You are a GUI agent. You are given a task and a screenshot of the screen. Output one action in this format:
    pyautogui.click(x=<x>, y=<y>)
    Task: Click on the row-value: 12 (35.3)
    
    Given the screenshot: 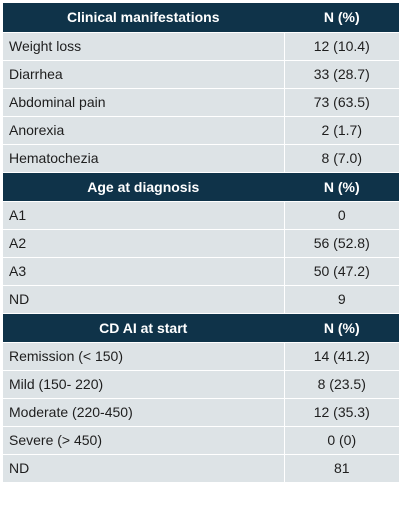 What is the action you would take?
    pyautogui.click(x=341, y=412)
    